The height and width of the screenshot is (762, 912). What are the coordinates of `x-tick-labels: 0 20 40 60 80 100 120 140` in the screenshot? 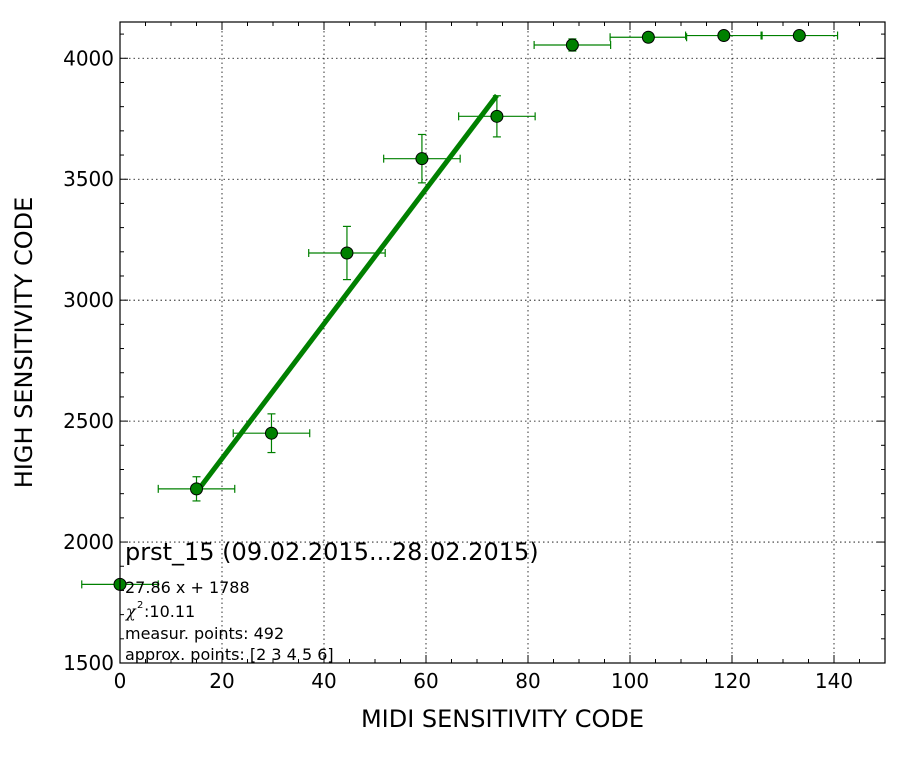 It's located at (483, 681).